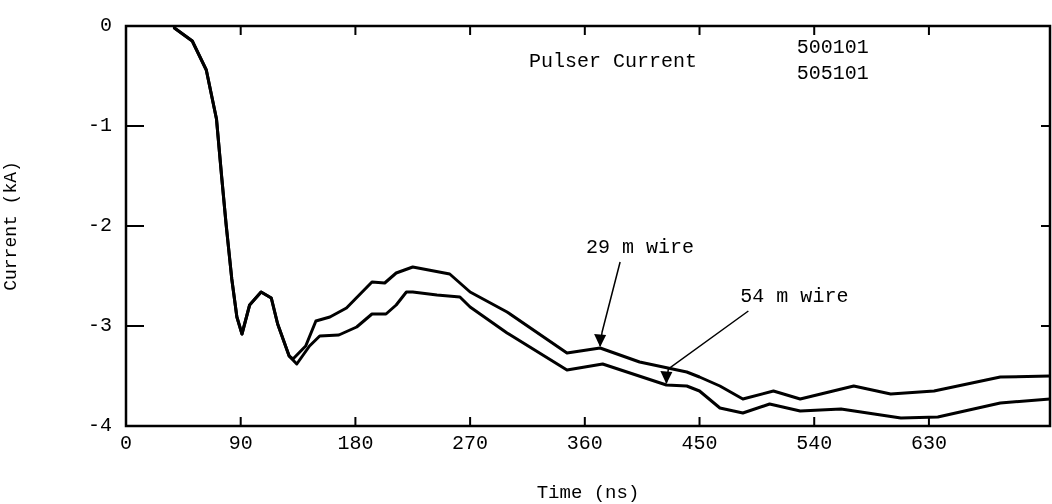  What do you see at coordinates (240, 444) in the screenshot?
I see `x-tick-label: 90` at bounding box center [240, 444].